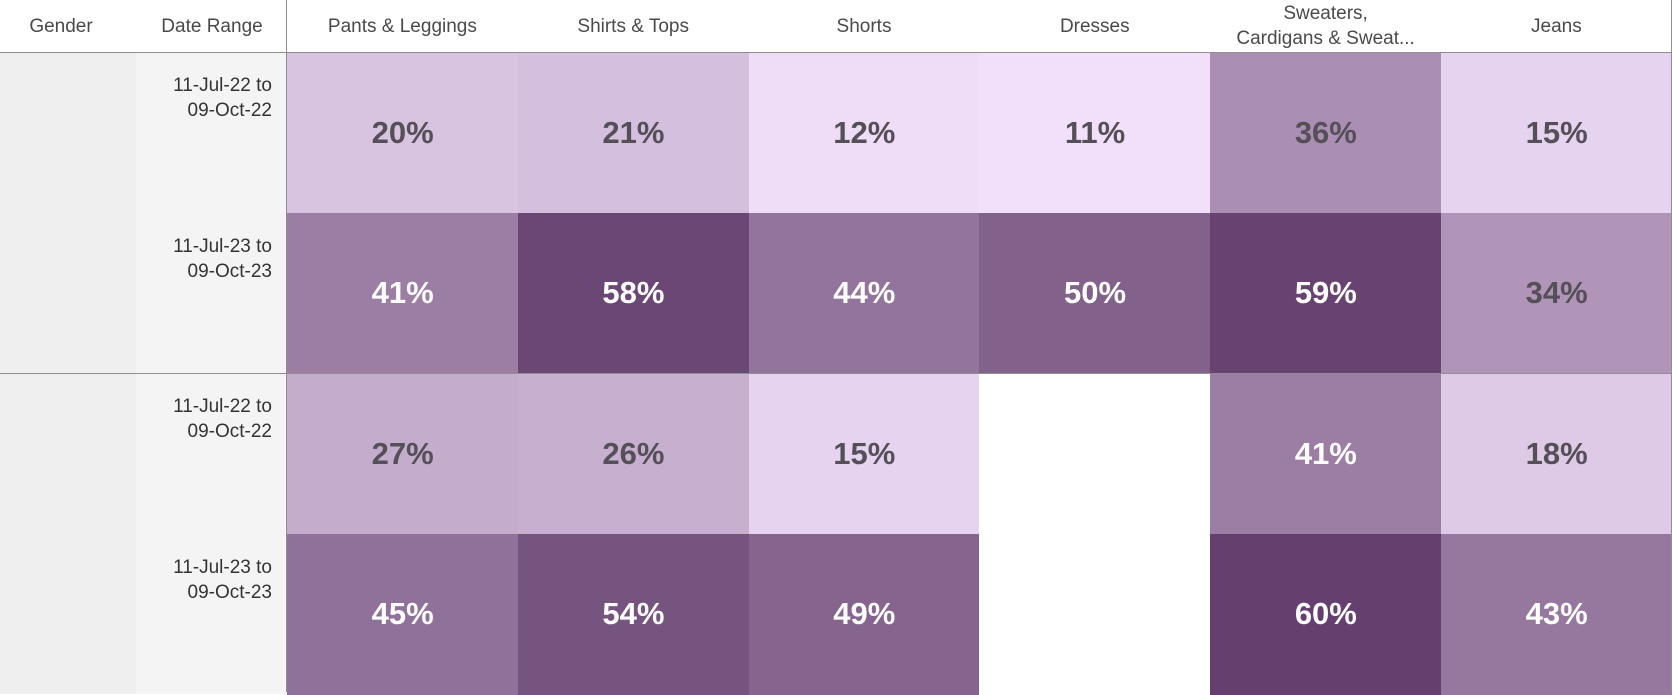 Image resolution: width=1672 pixels, height=695 pixels. What do you see at coordinates (864, 132) in the screenshot?
I see `heatmap-cell: 12%` at bounding box center [864, 132].